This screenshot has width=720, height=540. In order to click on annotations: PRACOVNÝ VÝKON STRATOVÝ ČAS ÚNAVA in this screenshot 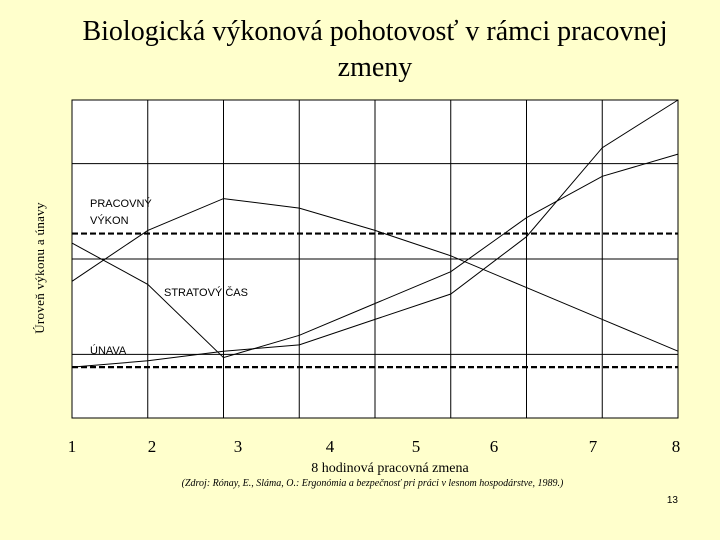, I will do `click(169, 277)`.